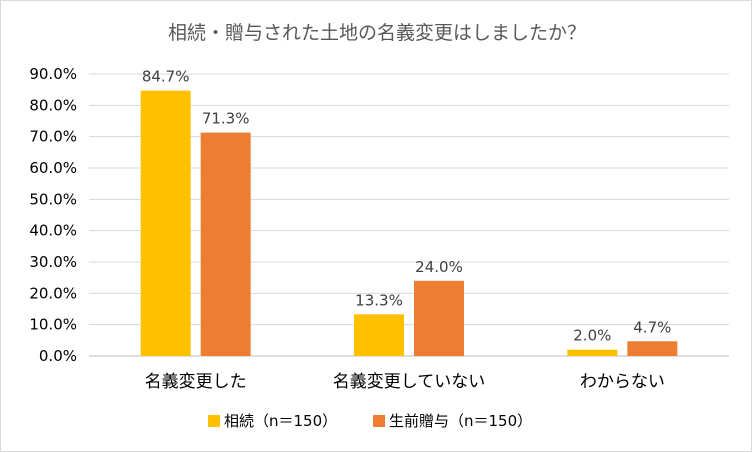  Describe the element at coordinates (53, 74) in the screenshot. I see `y-tick-label: 90.0%` at that location.